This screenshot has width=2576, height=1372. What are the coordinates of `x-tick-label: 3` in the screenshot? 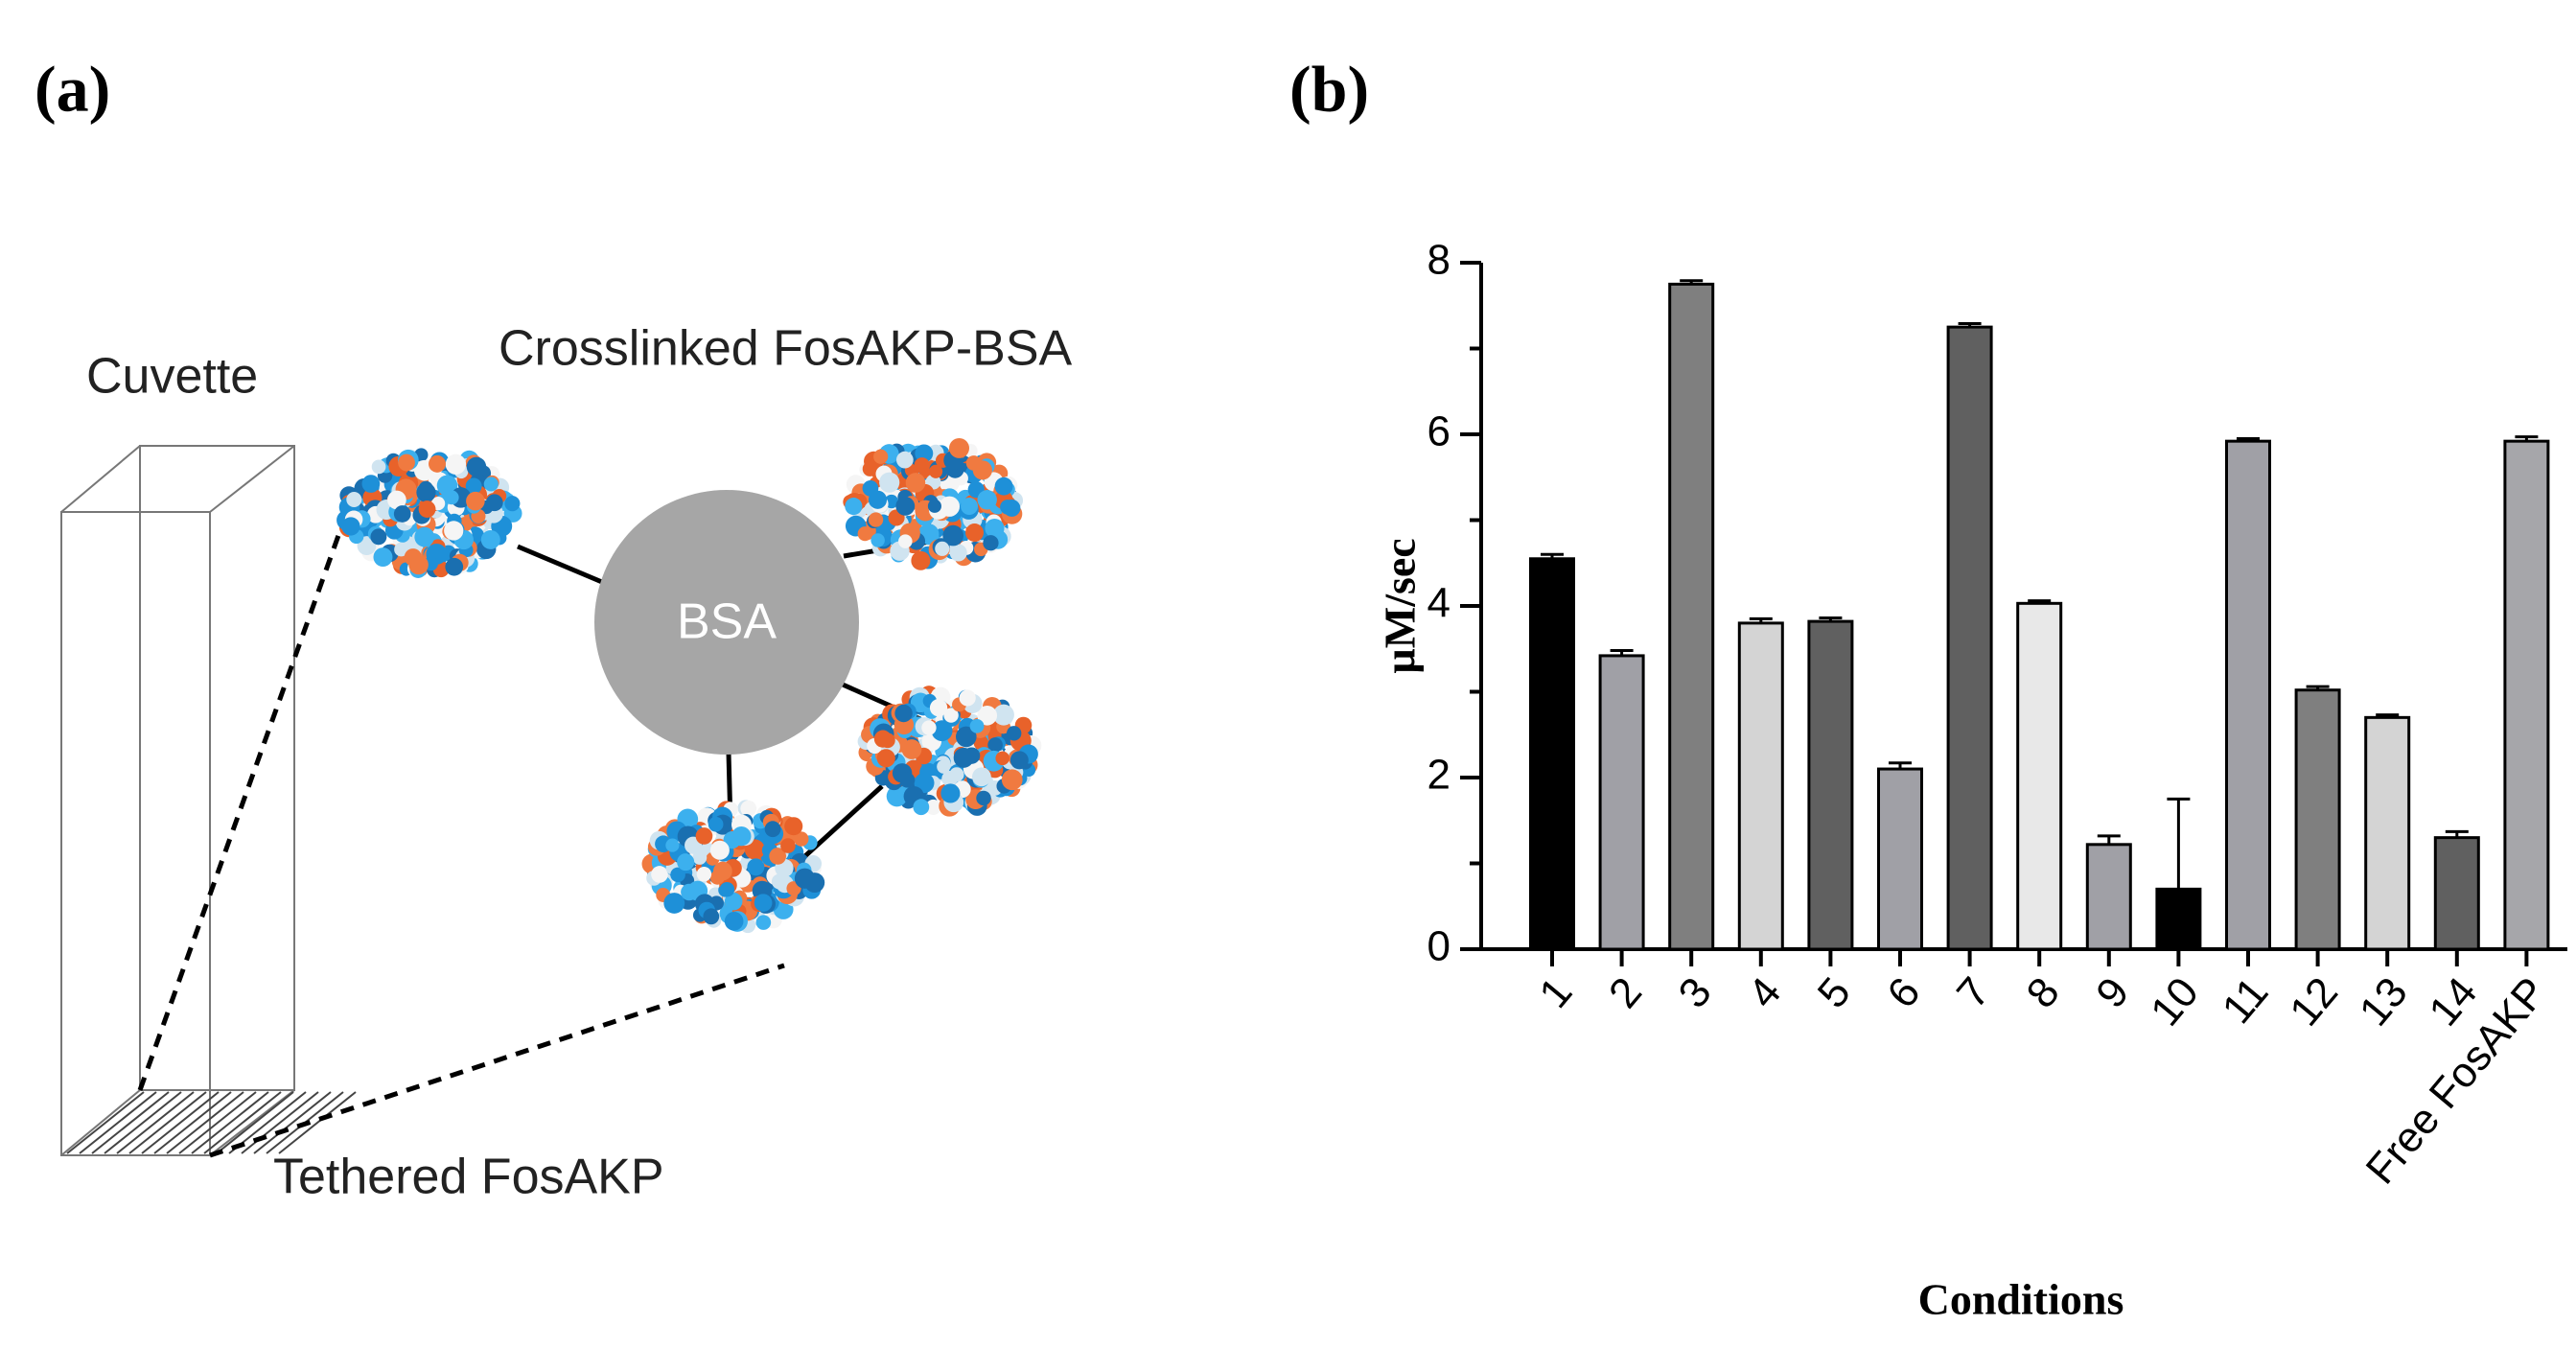 It's located at (1695, 992).